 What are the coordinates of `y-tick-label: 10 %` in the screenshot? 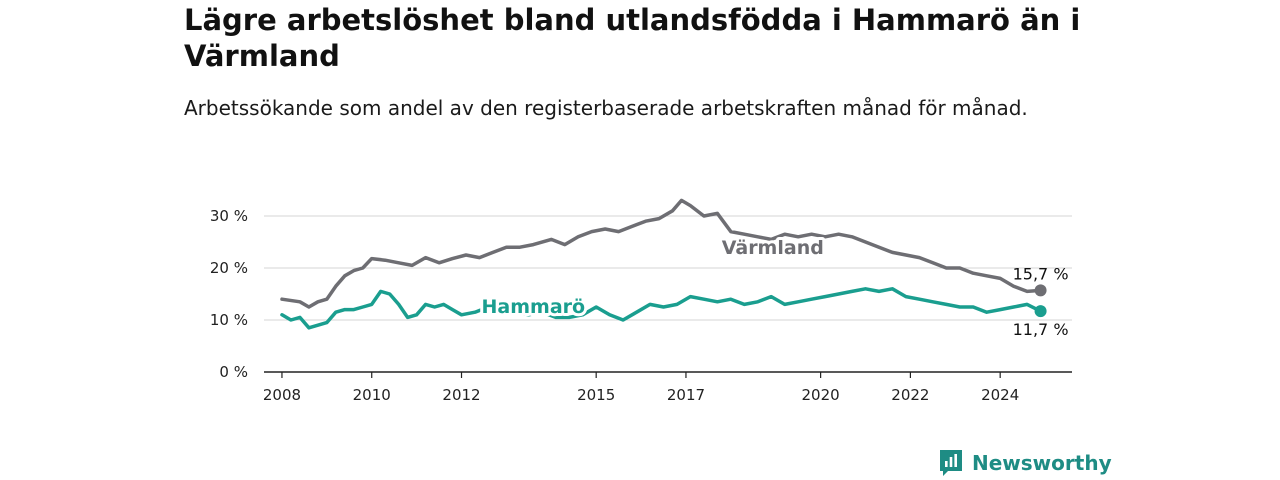 It's located at (229, 320).